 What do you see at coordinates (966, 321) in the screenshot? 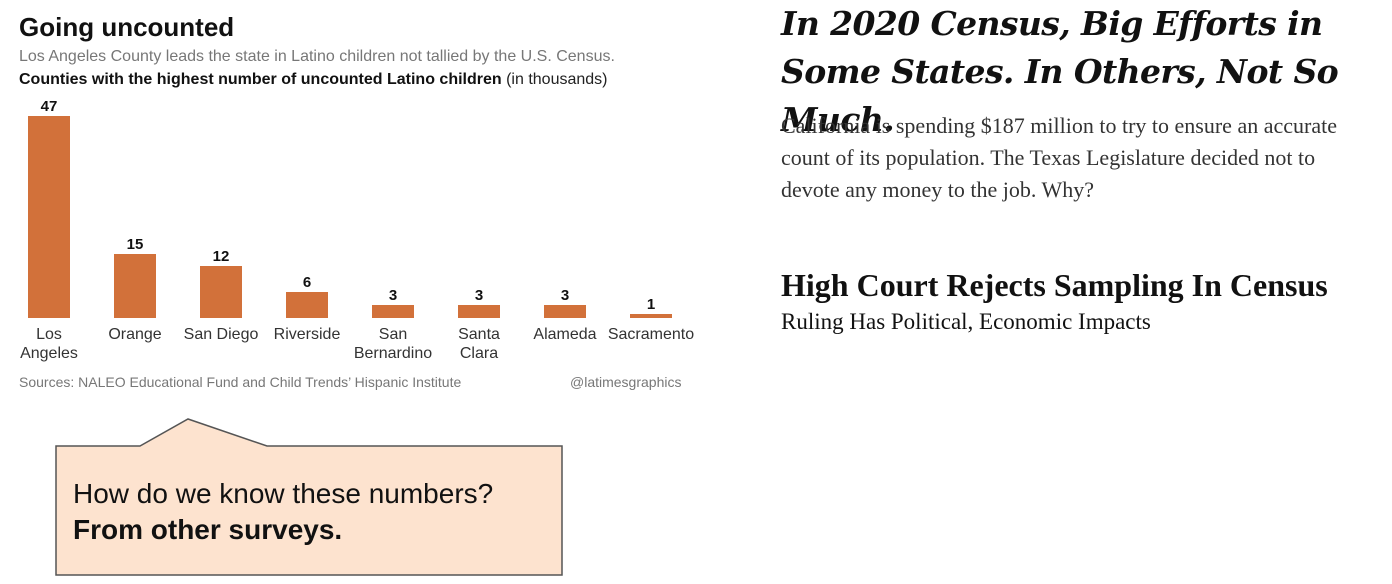
I see `article-subhead-sampling: Ruling Has Political, Economic Impacts` at bounding box center [966, 321].